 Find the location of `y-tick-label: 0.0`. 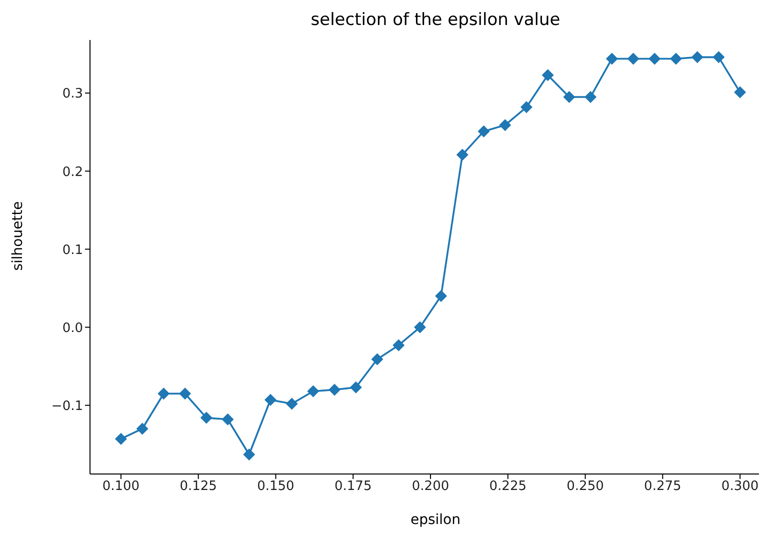

y-tick-label: 0.0 is located at coordinates (72, 328).